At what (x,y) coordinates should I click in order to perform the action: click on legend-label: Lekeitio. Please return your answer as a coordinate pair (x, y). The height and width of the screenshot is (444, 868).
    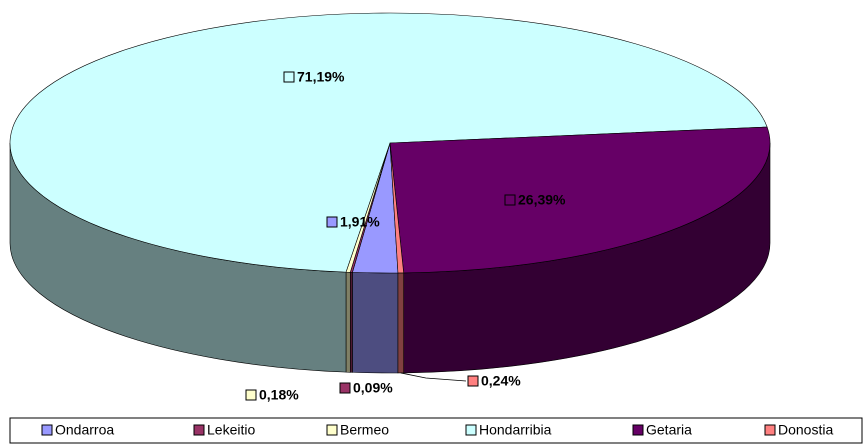
    Looking at the image, I should click on (231, 430).